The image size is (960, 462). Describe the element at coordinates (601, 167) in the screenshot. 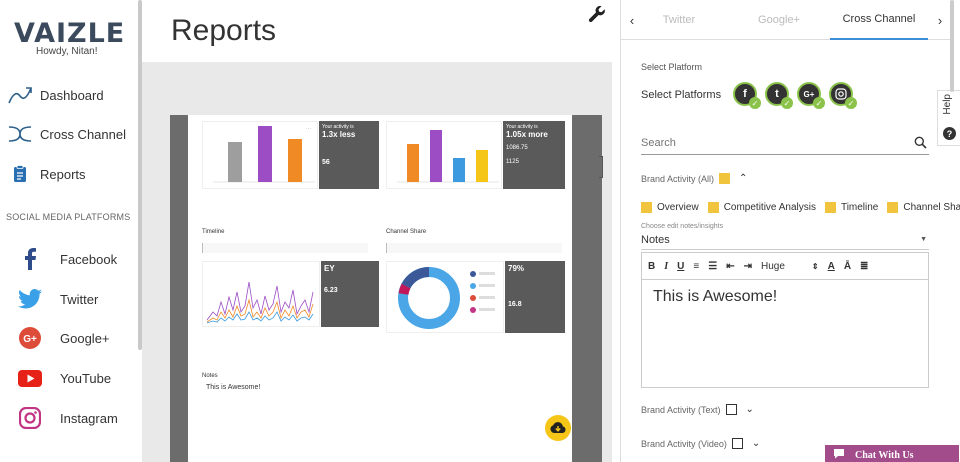

I see `resize-handle` at that location.